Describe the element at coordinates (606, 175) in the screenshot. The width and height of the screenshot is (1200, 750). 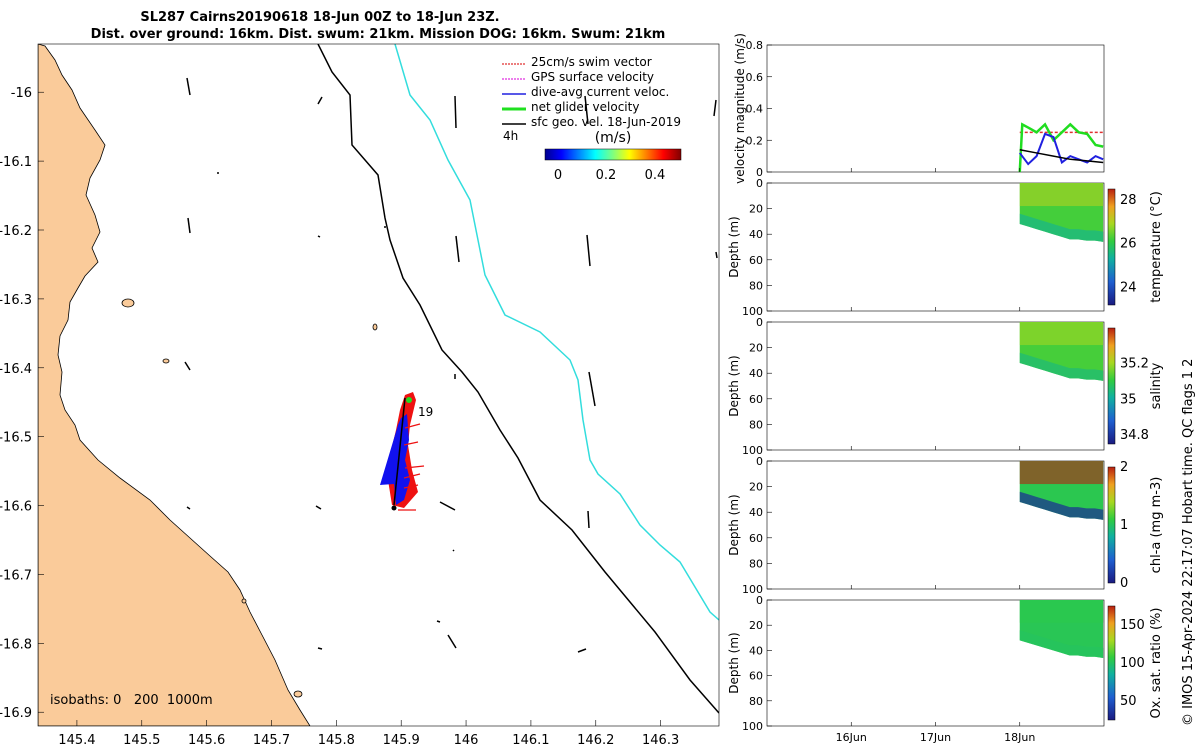
I see `colorbar-tick-label: 0.2` at that location.